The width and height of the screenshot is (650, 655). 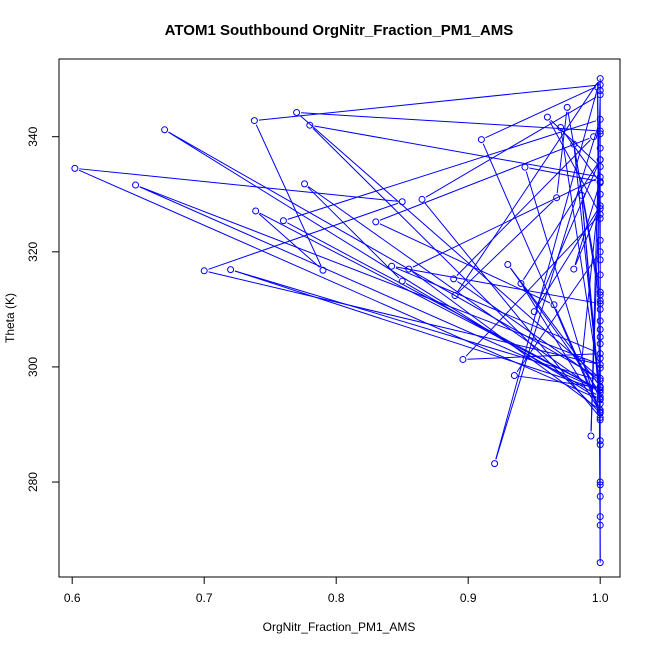 I want to click on y-axis-label: Theta (K), so click(x=10, y=318).